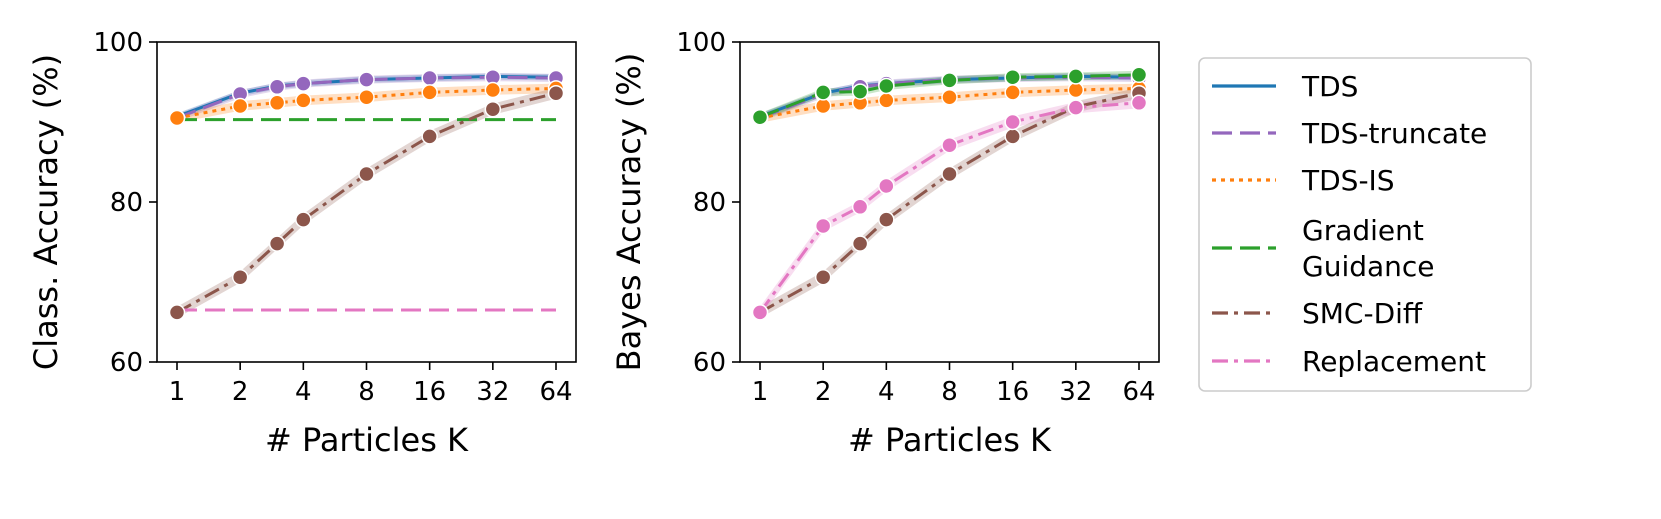 This screenshot has height=519, width=1661. I want to click on point-tds-truncate-k3, so click(277, 87).